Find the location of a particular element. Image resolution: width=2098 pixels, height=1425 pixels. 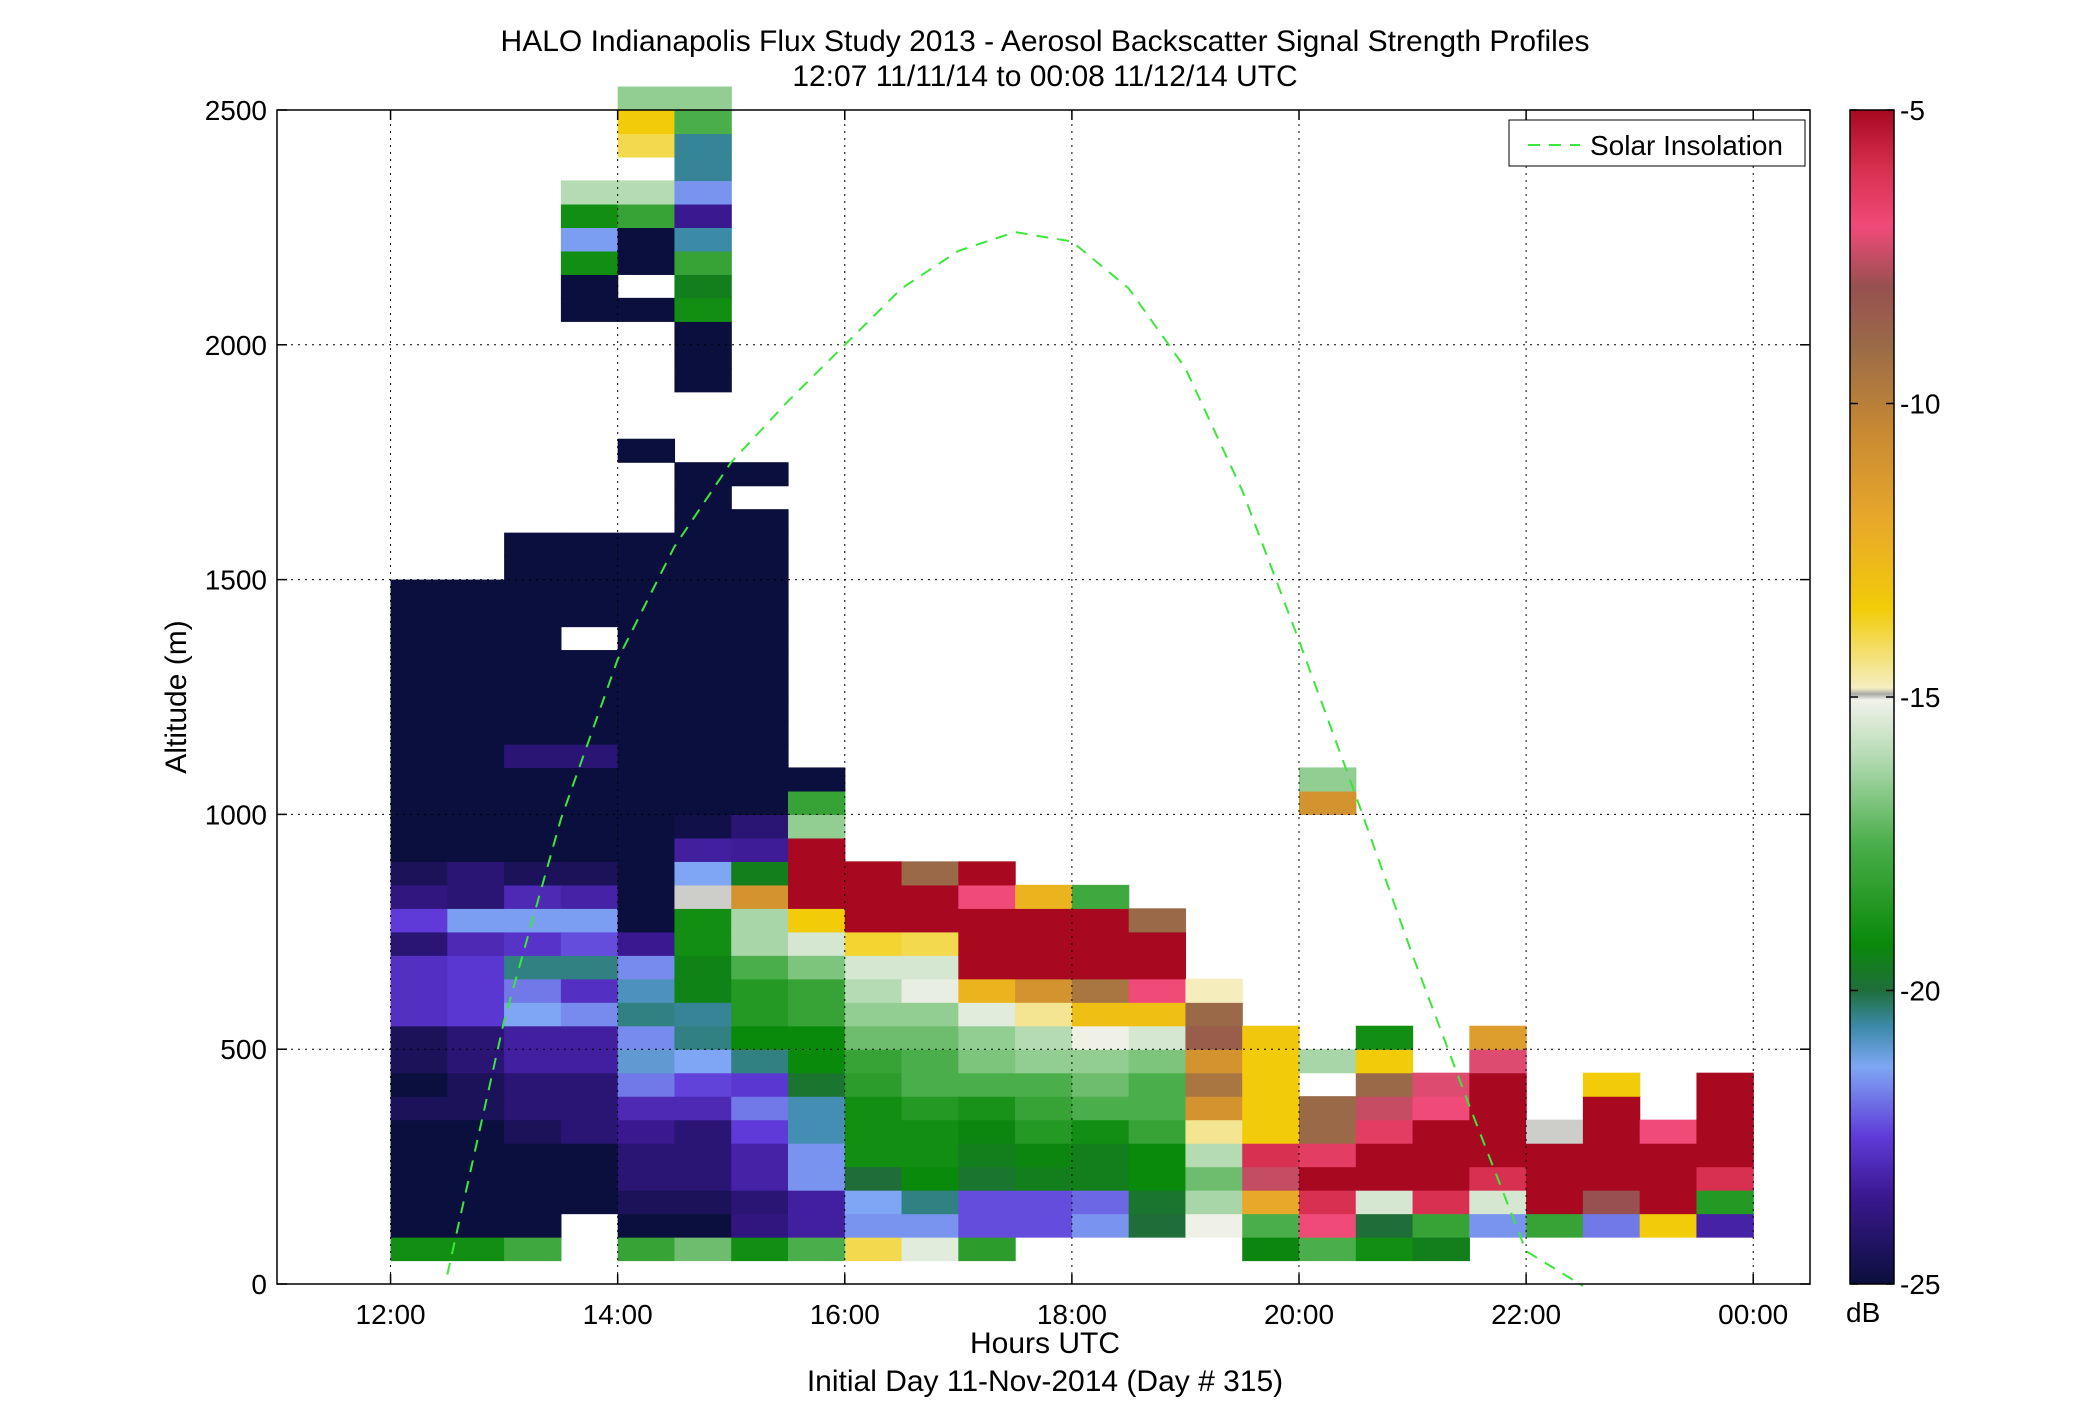

colorbar-tick-label: -20 is located at coordinates (1920, 991).